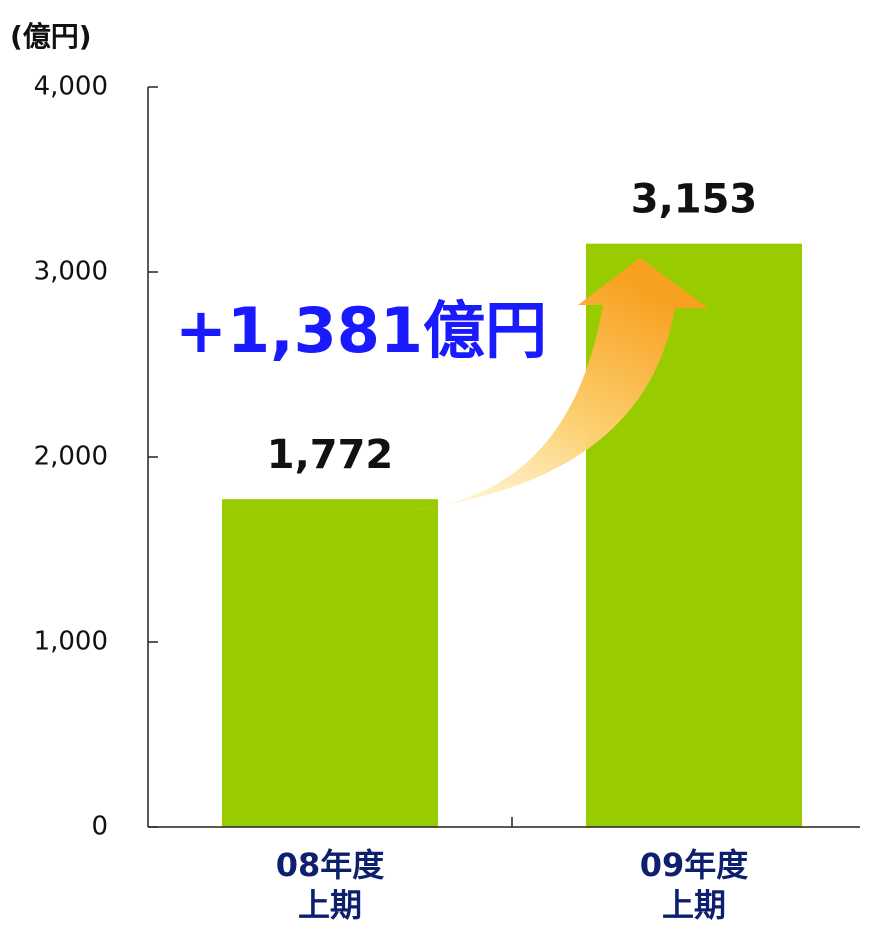 This screenshot has height=926, width=871. What do you see at coordinates (694, 200) in the screenshot?
I see `value-label: 3,153` at bounding box center [694, 200].